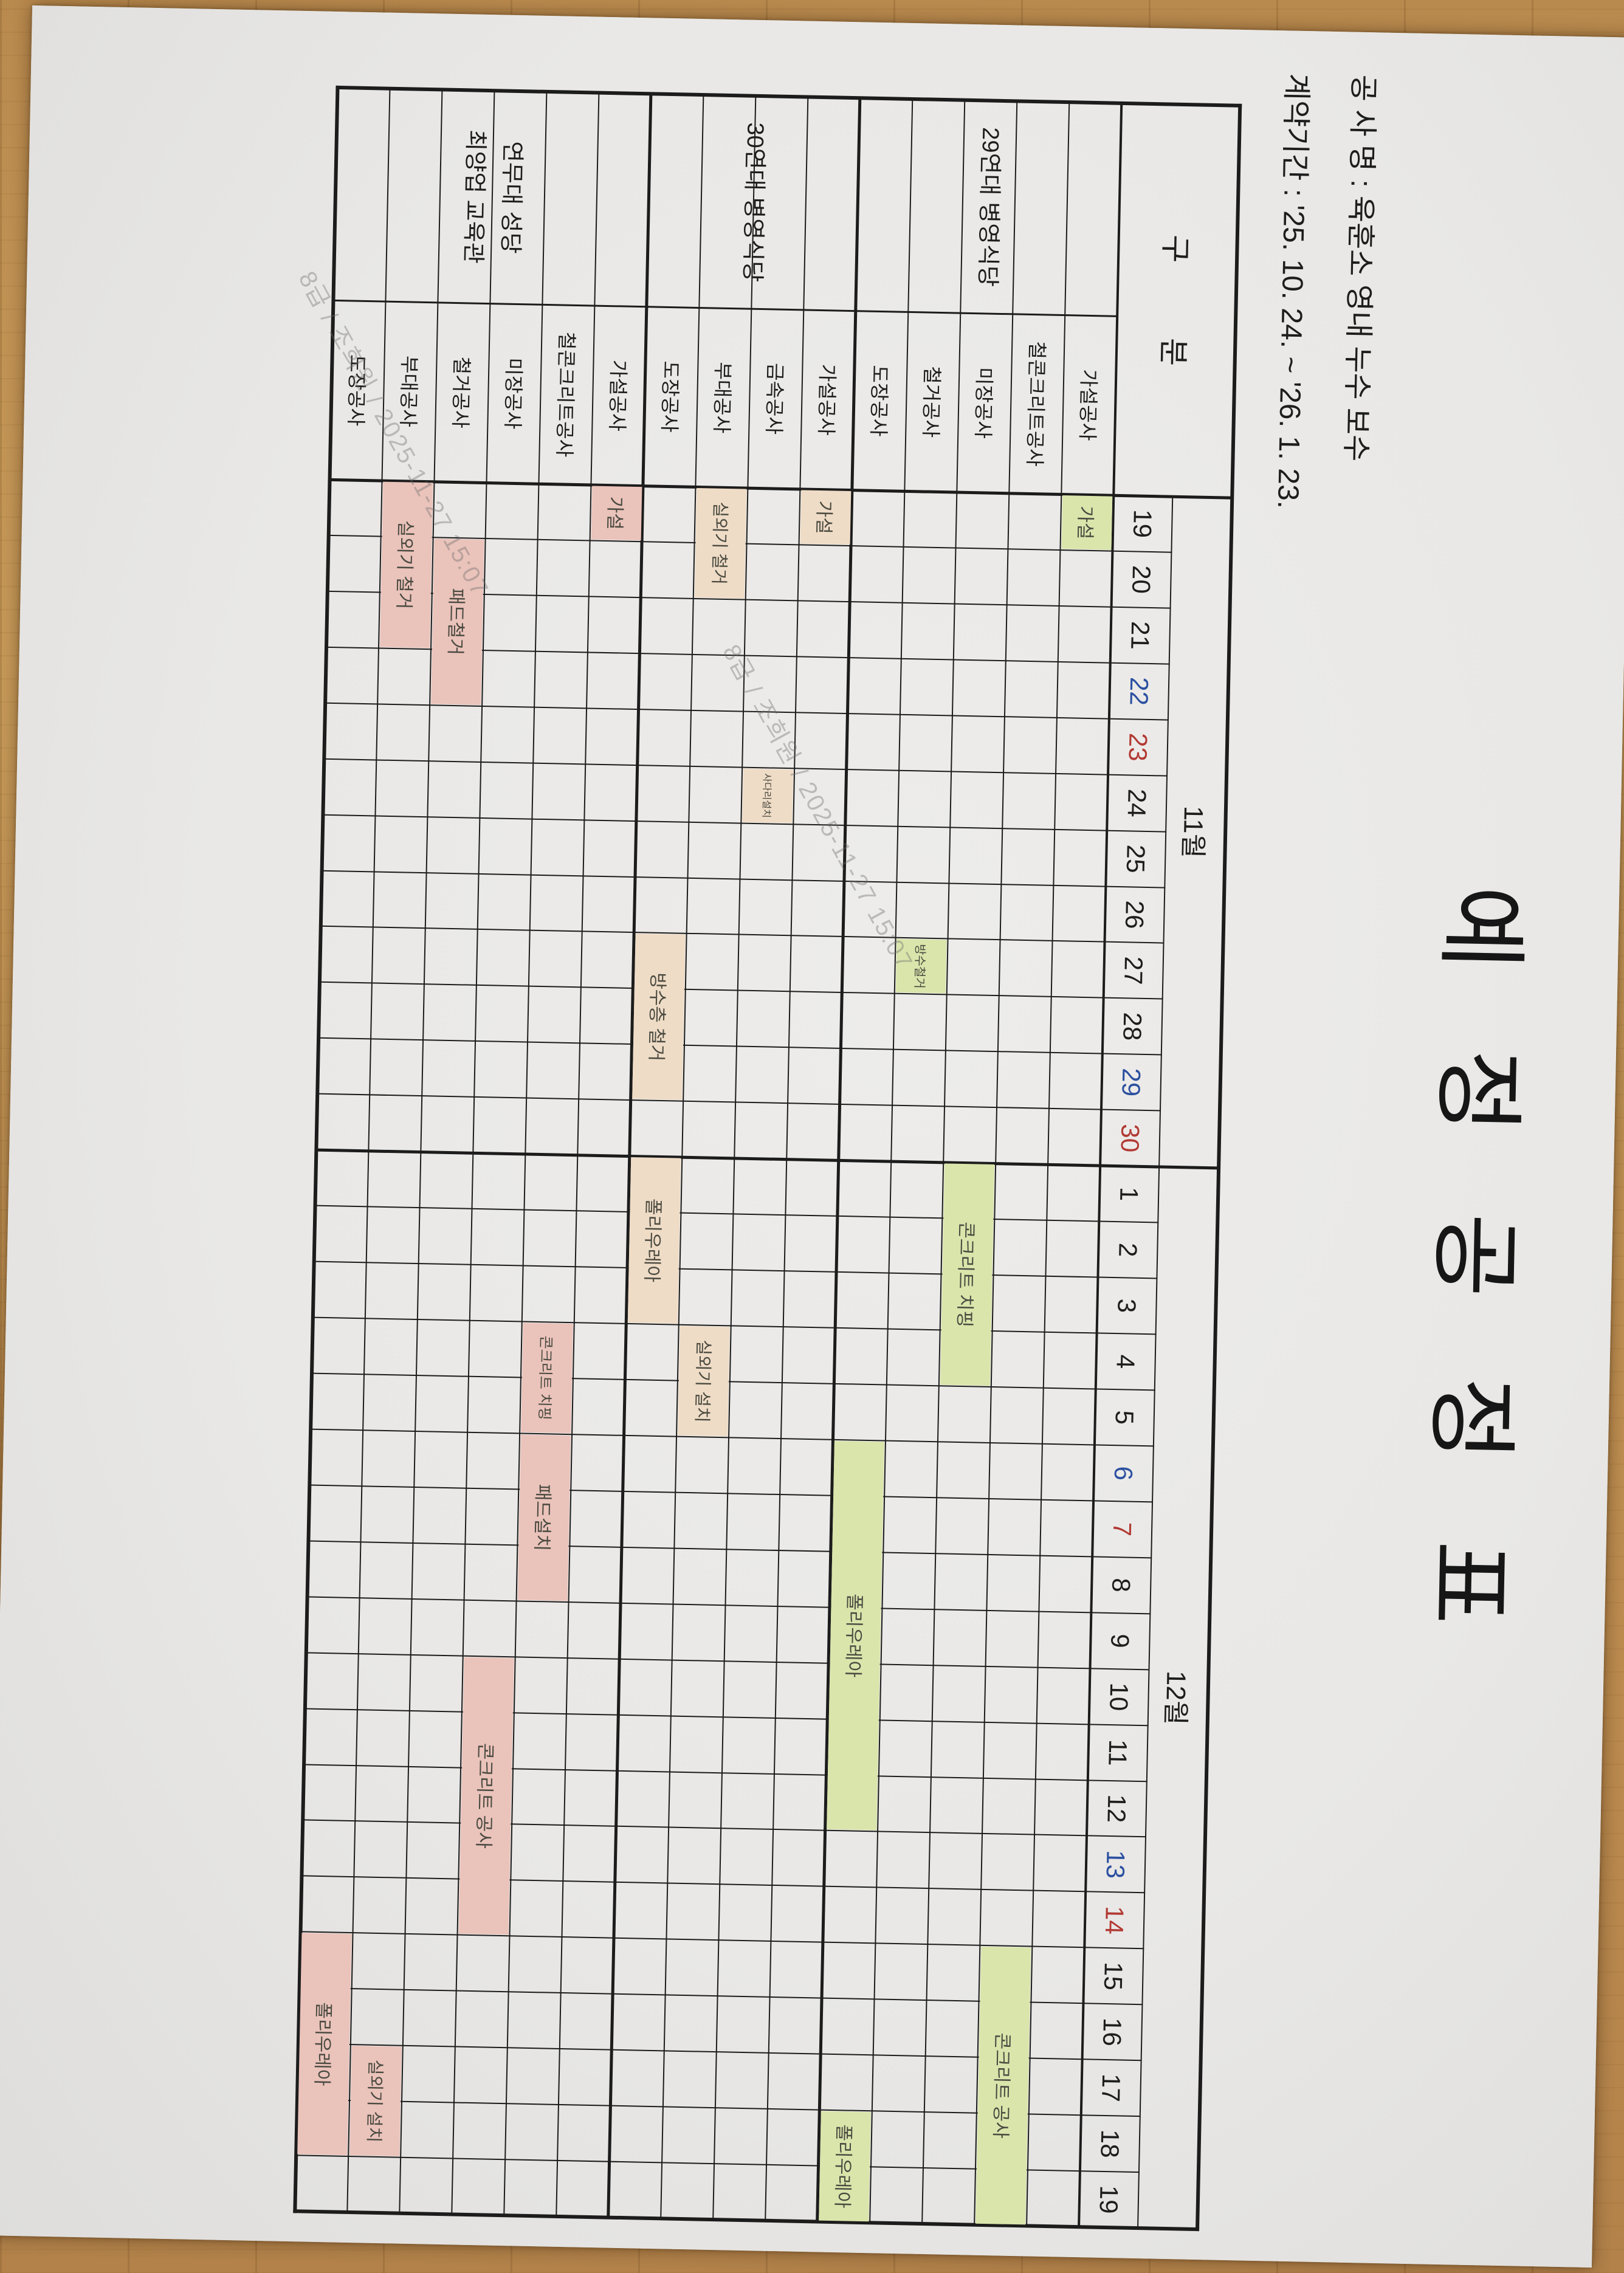  Describe the element at coordinates (722, 398) in the screenshot. I see `work-type-label: 부대공사` at that location.